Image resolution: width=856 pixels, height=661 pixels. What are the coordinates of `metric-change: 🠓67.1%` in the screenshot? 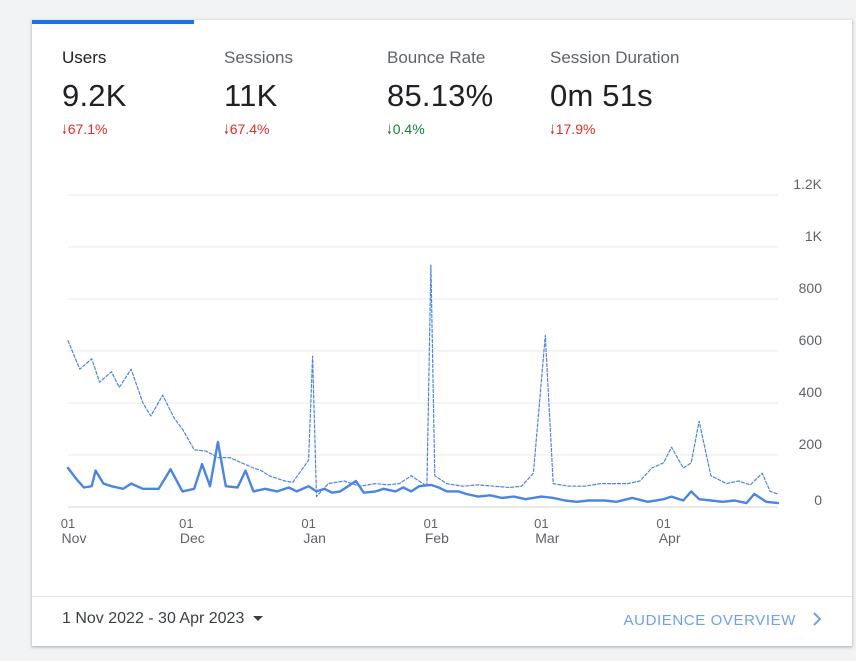 It's located at (84, 132).